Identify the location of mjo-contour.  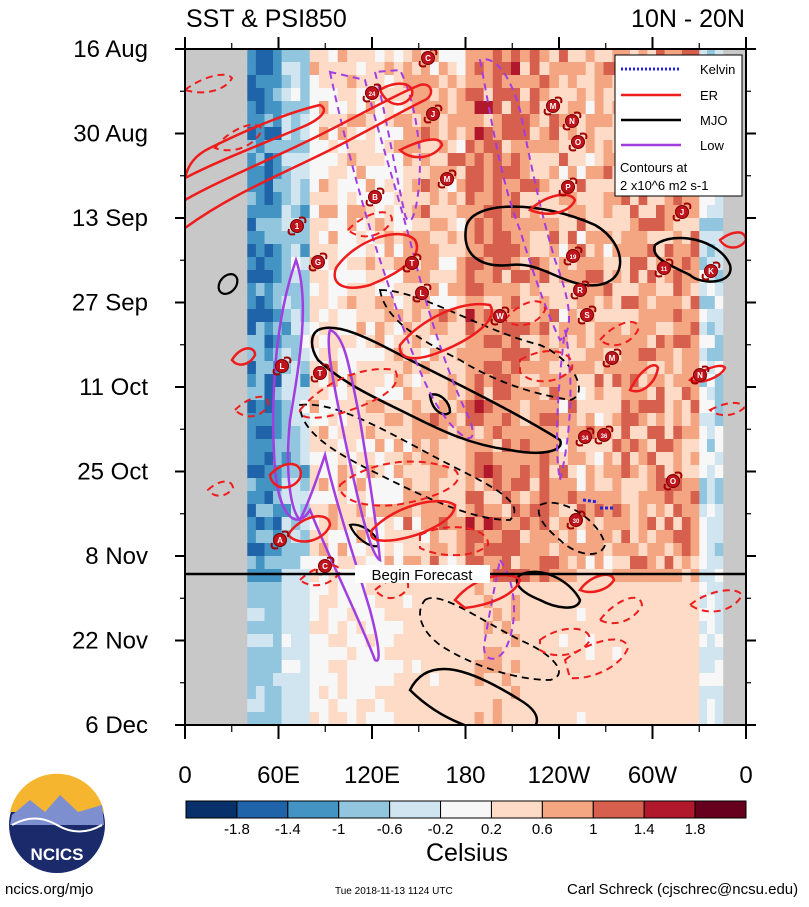
(440, 404).